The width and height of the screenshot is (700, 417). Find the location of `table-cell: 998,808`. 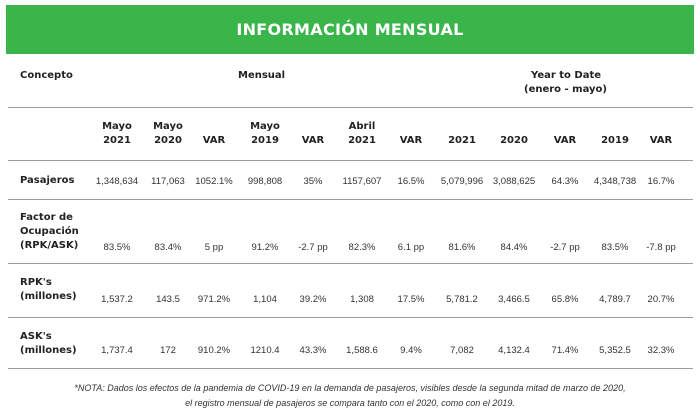

table-cell: 998,808 is located at coordinates (265, 181).